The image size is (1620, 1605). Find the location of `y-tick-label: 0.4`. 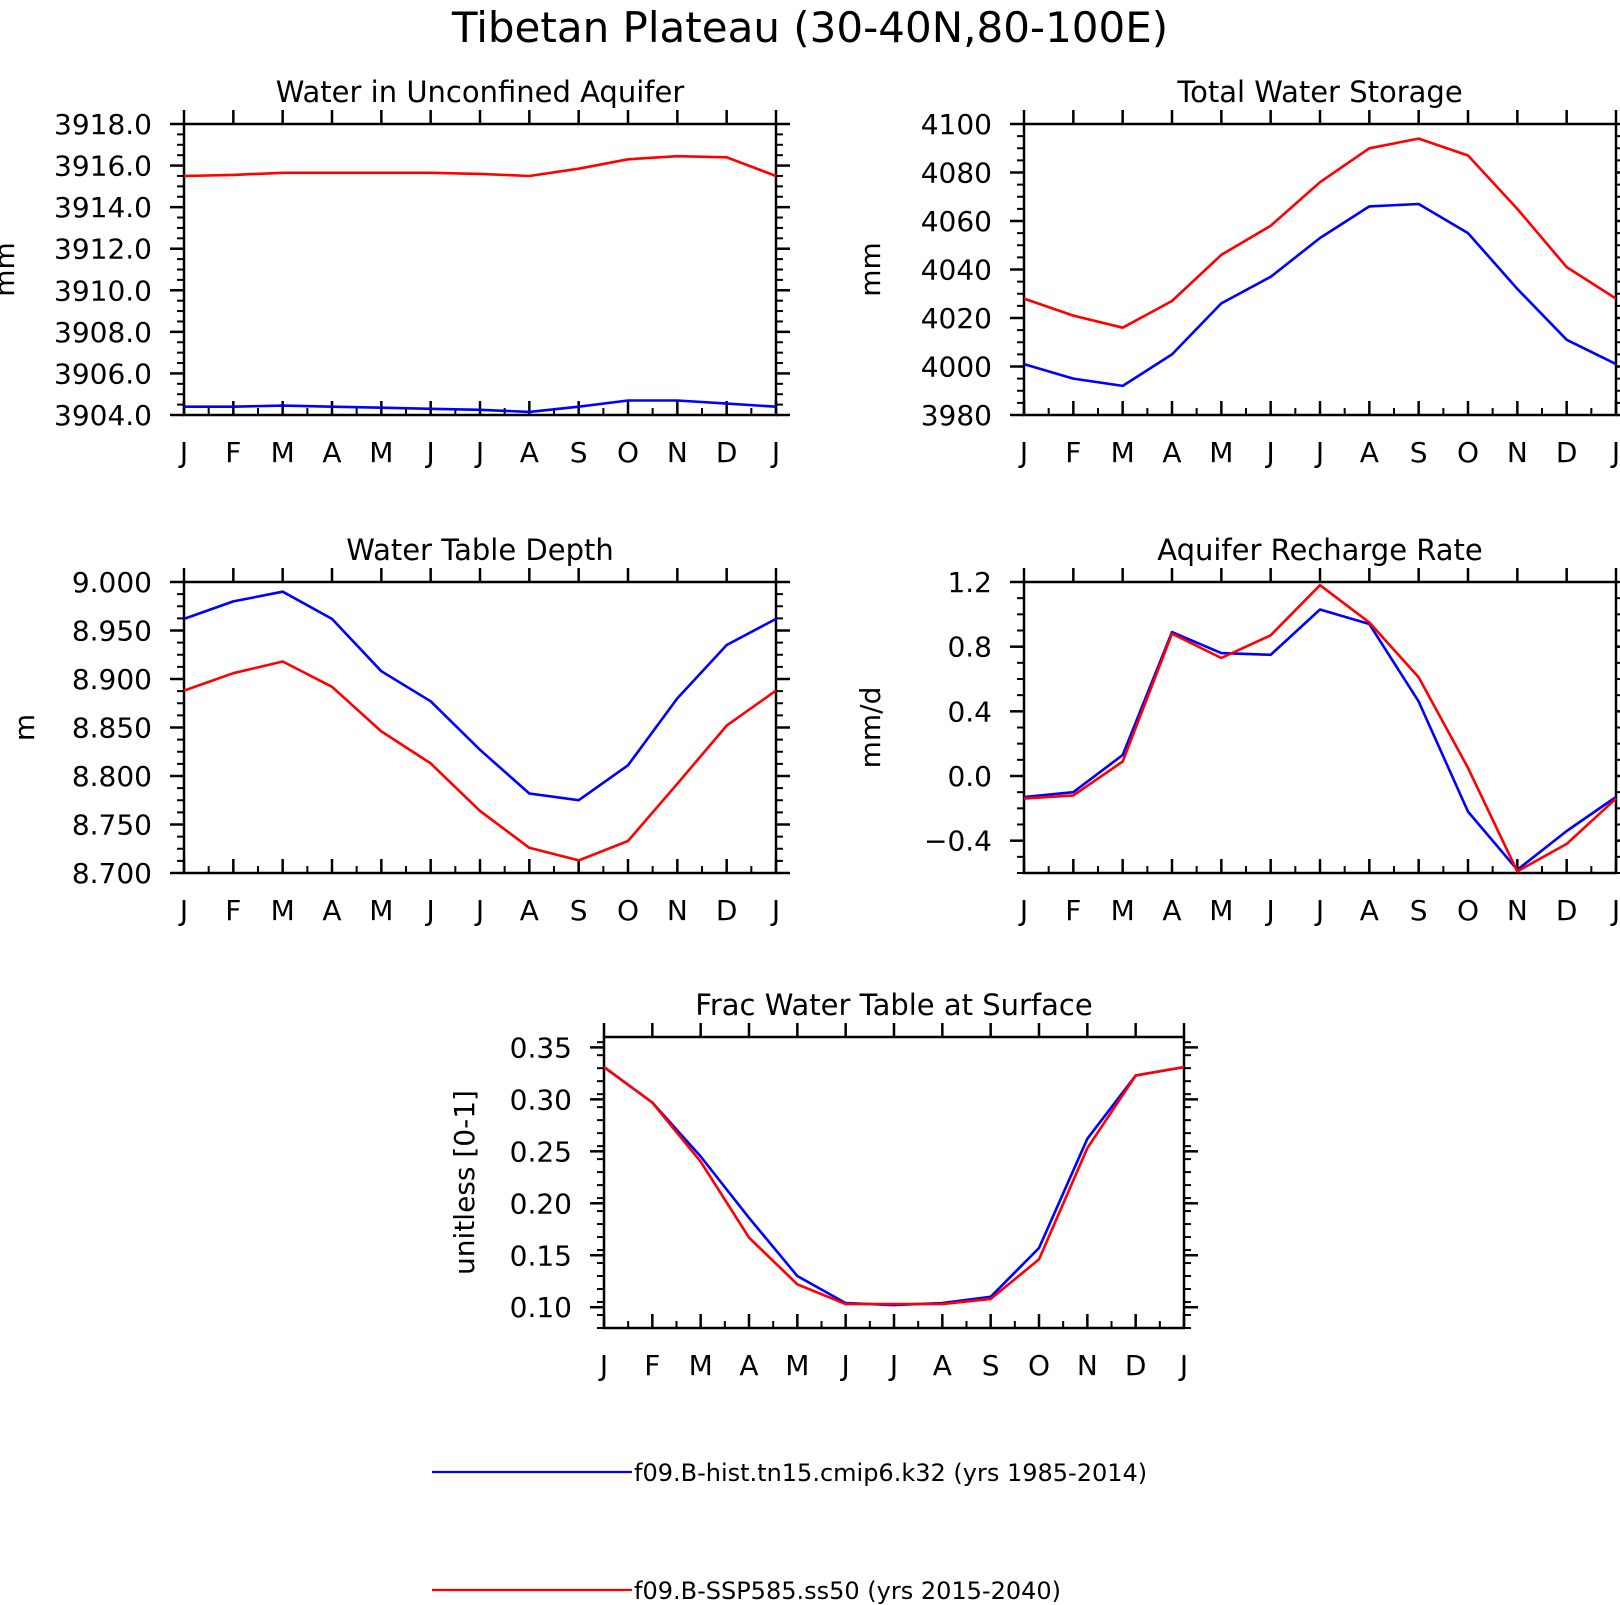

y-tick-label: 0.4 is located at coordinates (969, 711).